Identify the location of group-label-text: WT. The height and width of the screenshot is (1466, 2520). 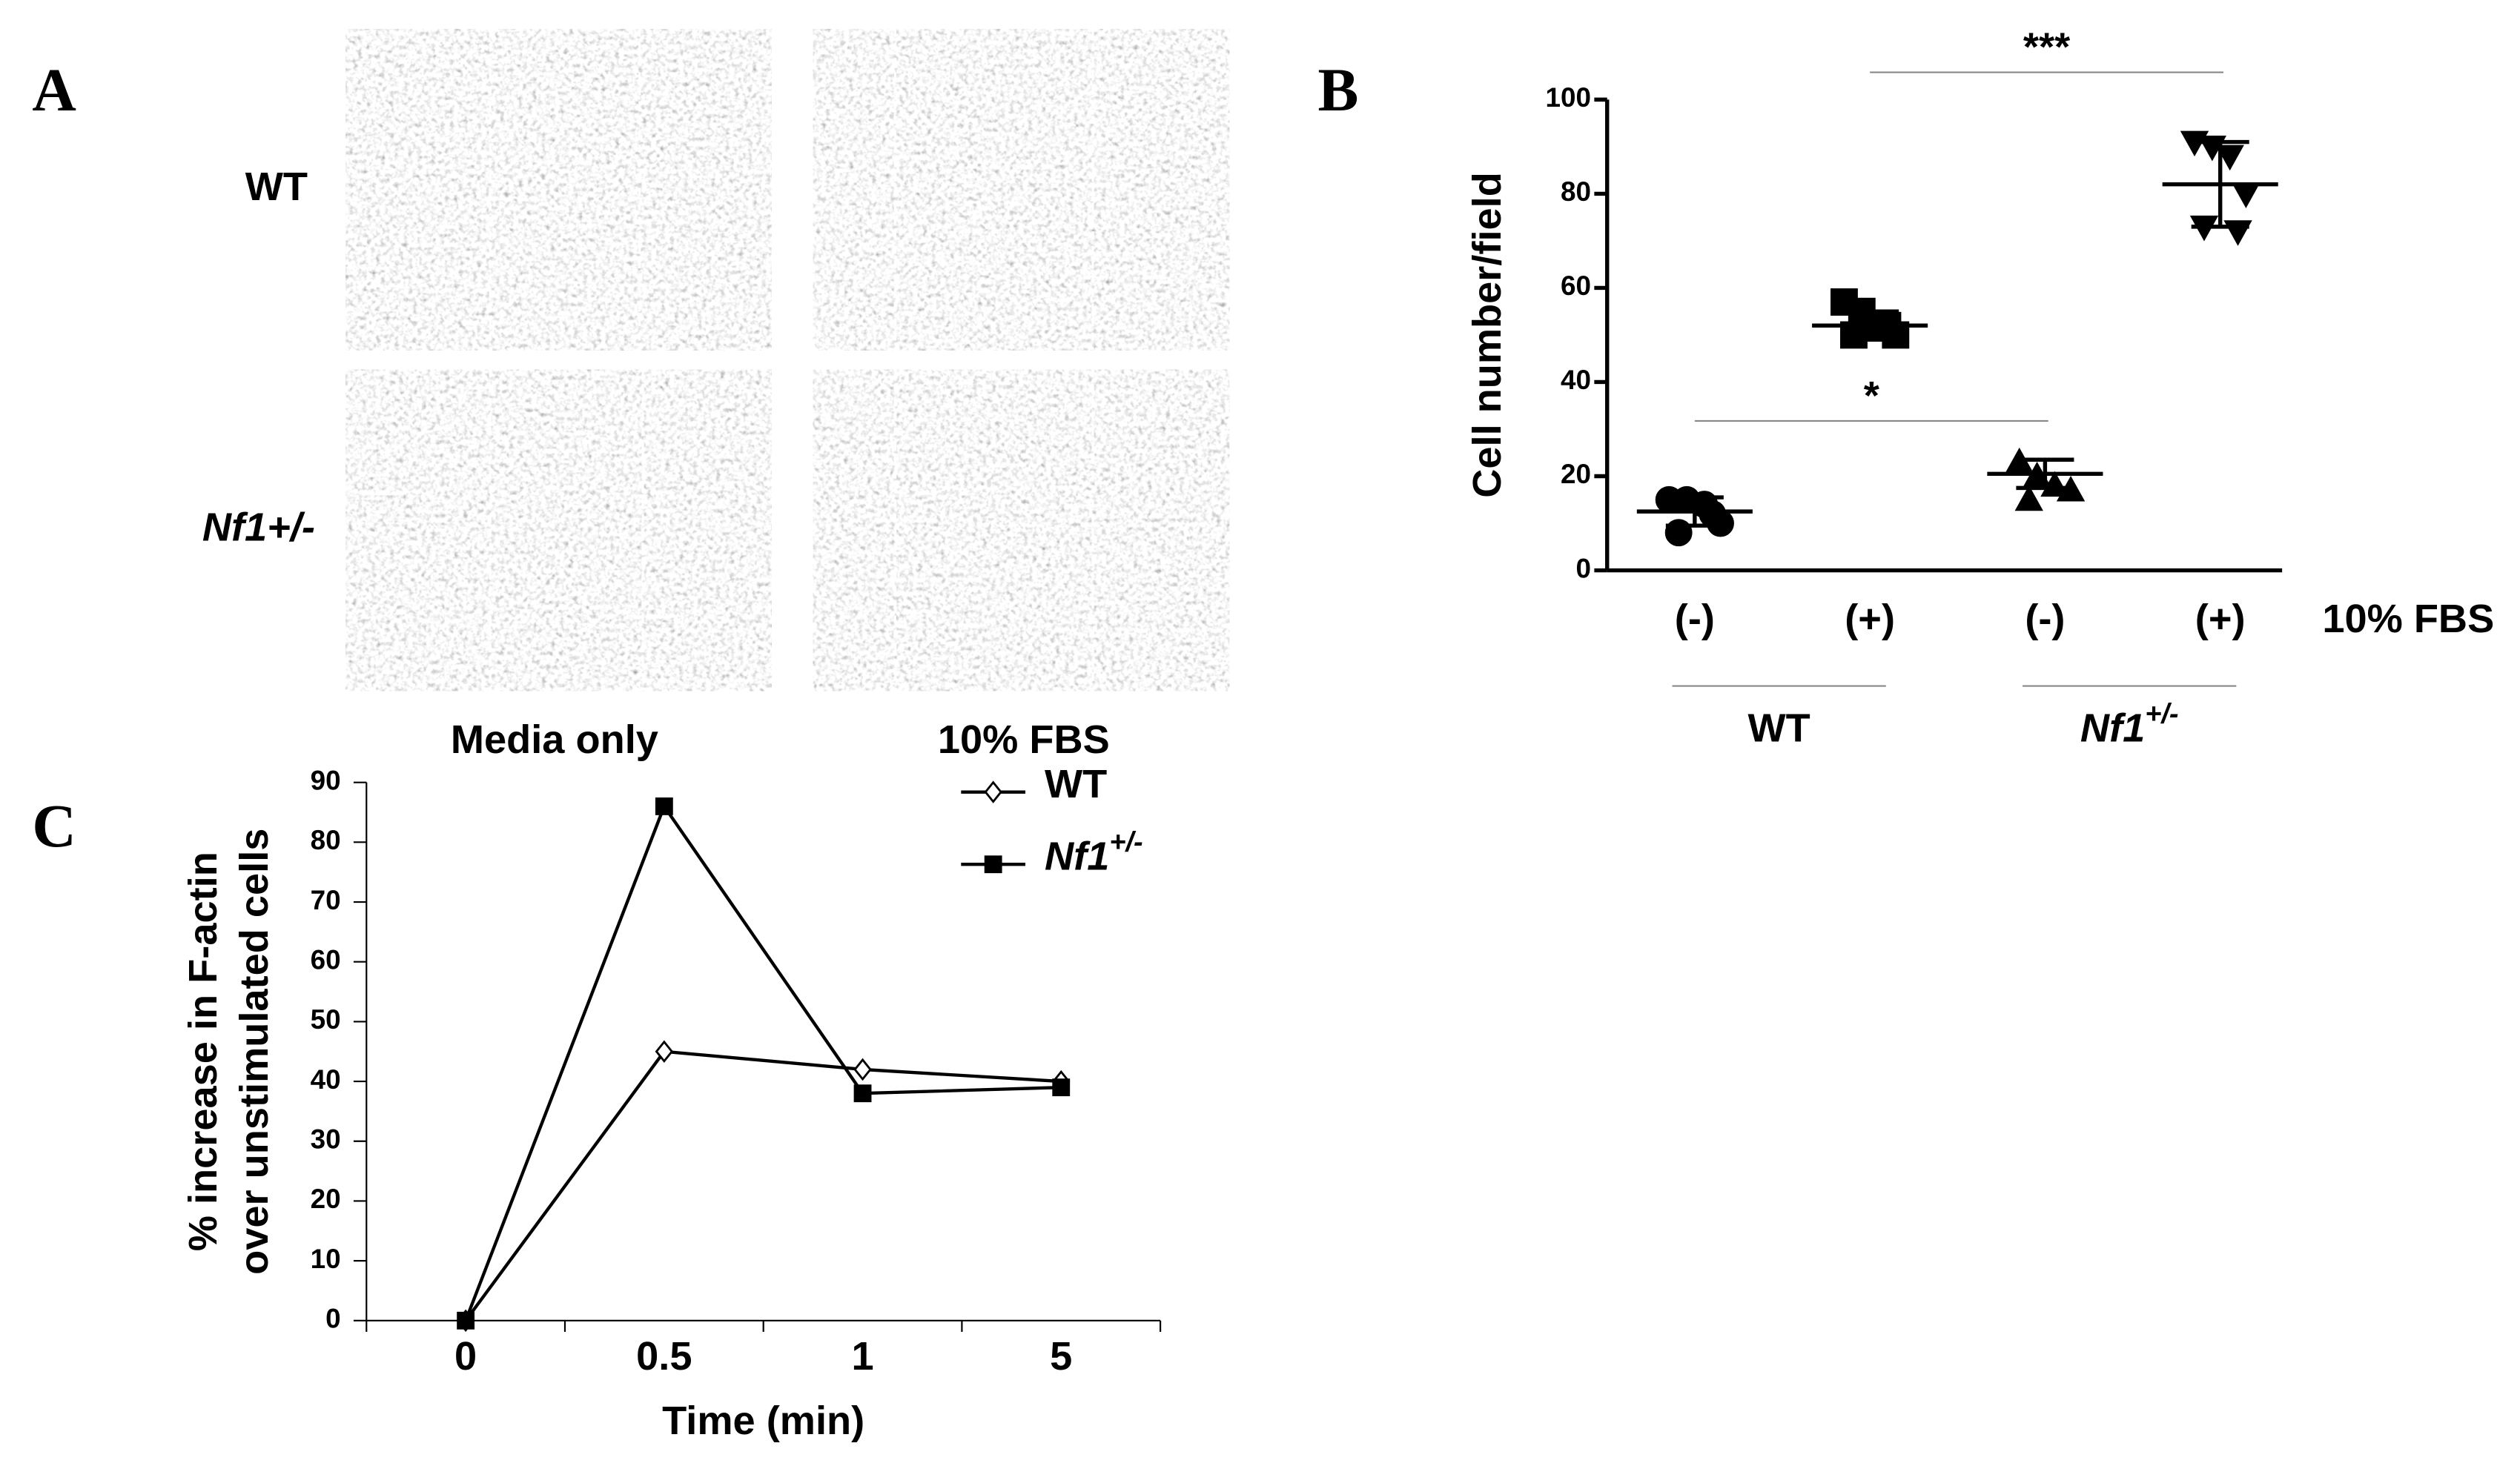
(1779, 728).